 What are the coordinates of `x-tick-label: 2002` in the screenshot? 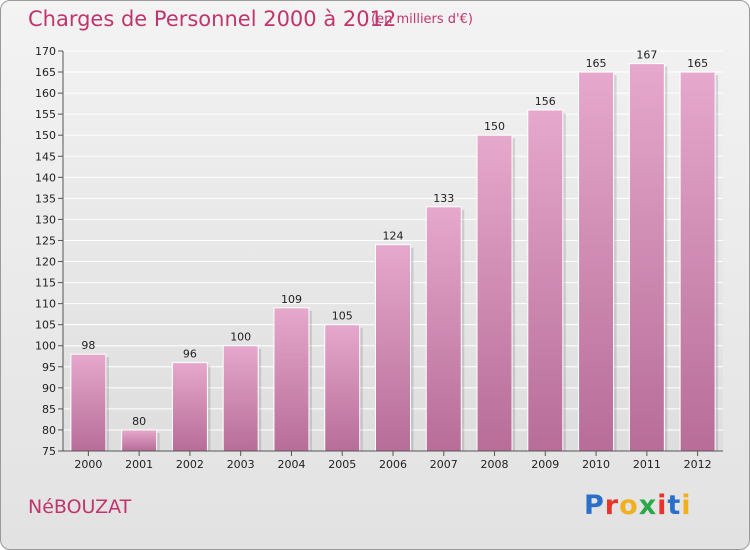 It's located at (190, 464).